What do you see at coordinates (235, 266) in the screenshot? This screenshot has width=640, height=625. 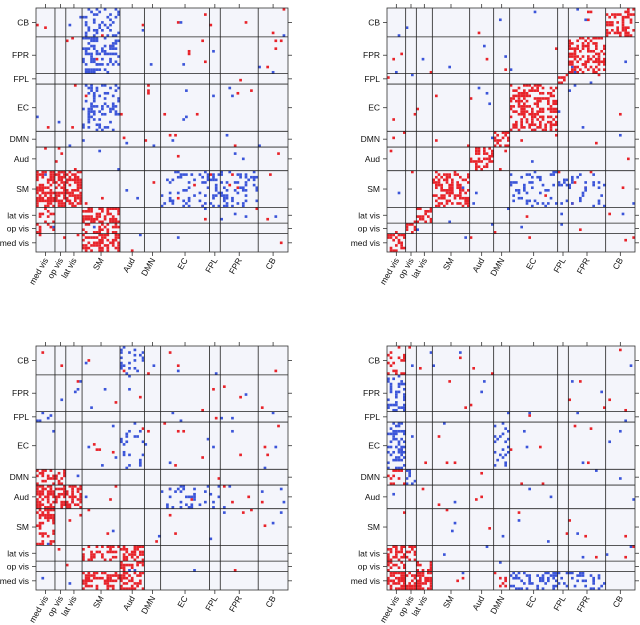 I see `x-tick-label: FPR` at bounding box center [235, 266].